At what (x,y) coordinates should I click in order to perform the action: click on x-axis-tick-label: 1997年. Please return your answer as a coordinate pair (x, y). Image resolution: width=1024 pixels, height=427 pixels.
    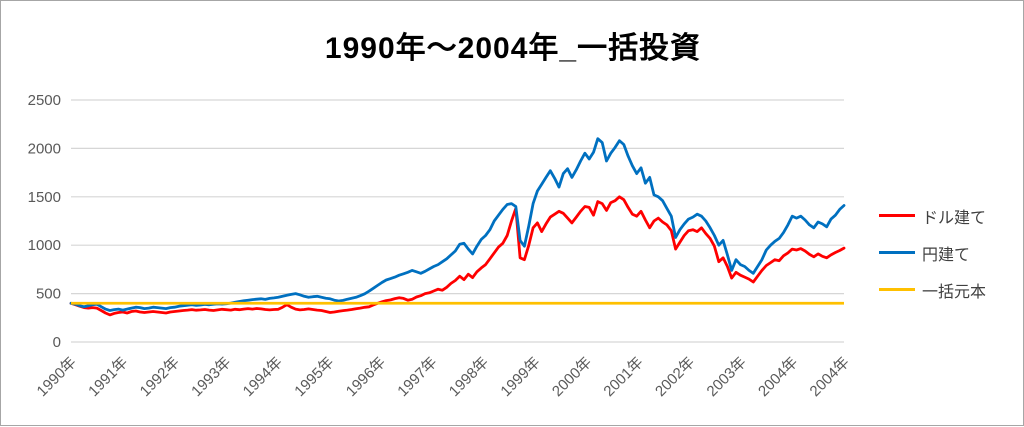
    Looking at the image, I should click on (417, 377).